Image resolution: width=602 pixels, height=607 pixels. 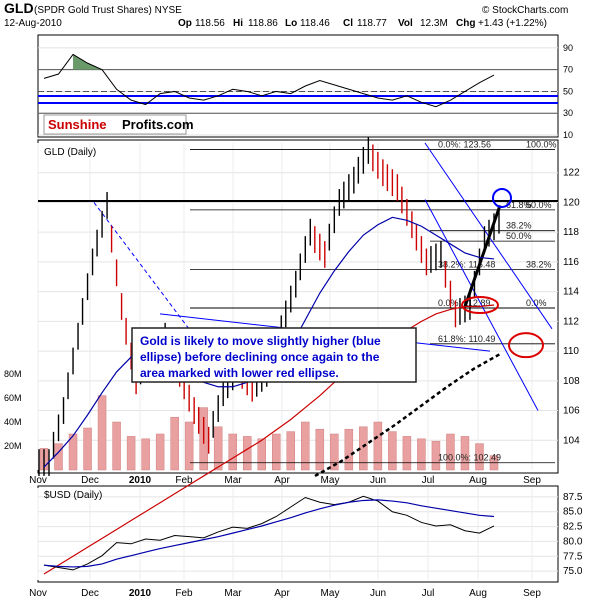 What do you see at coordinates (348, 23) in the screenshot?
I see `close-label: Cl` at bounding box center [348, 23].